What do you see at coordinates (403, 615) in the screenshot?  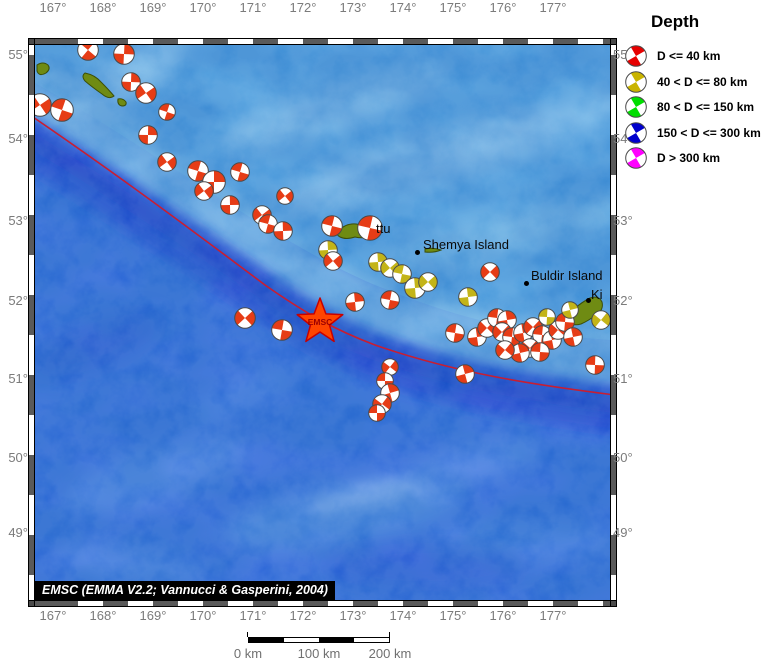 I see `lon-tick-label: 174°` at bounding box center [403, 615].